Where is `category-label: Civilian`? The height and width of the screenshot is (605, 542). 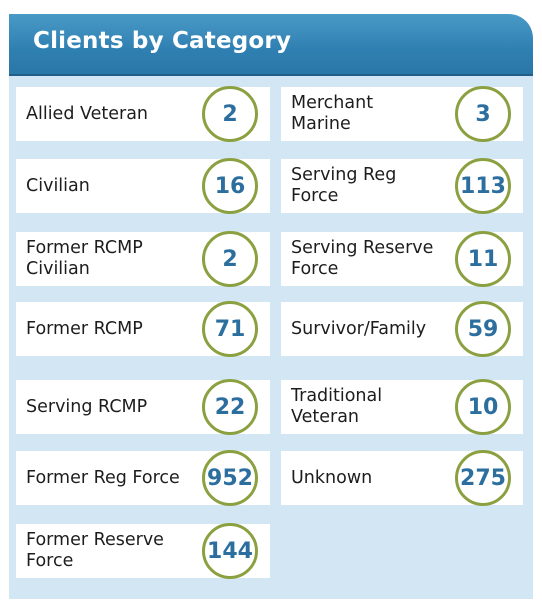
category-label: Civilian is located at coordinates (58, 185).